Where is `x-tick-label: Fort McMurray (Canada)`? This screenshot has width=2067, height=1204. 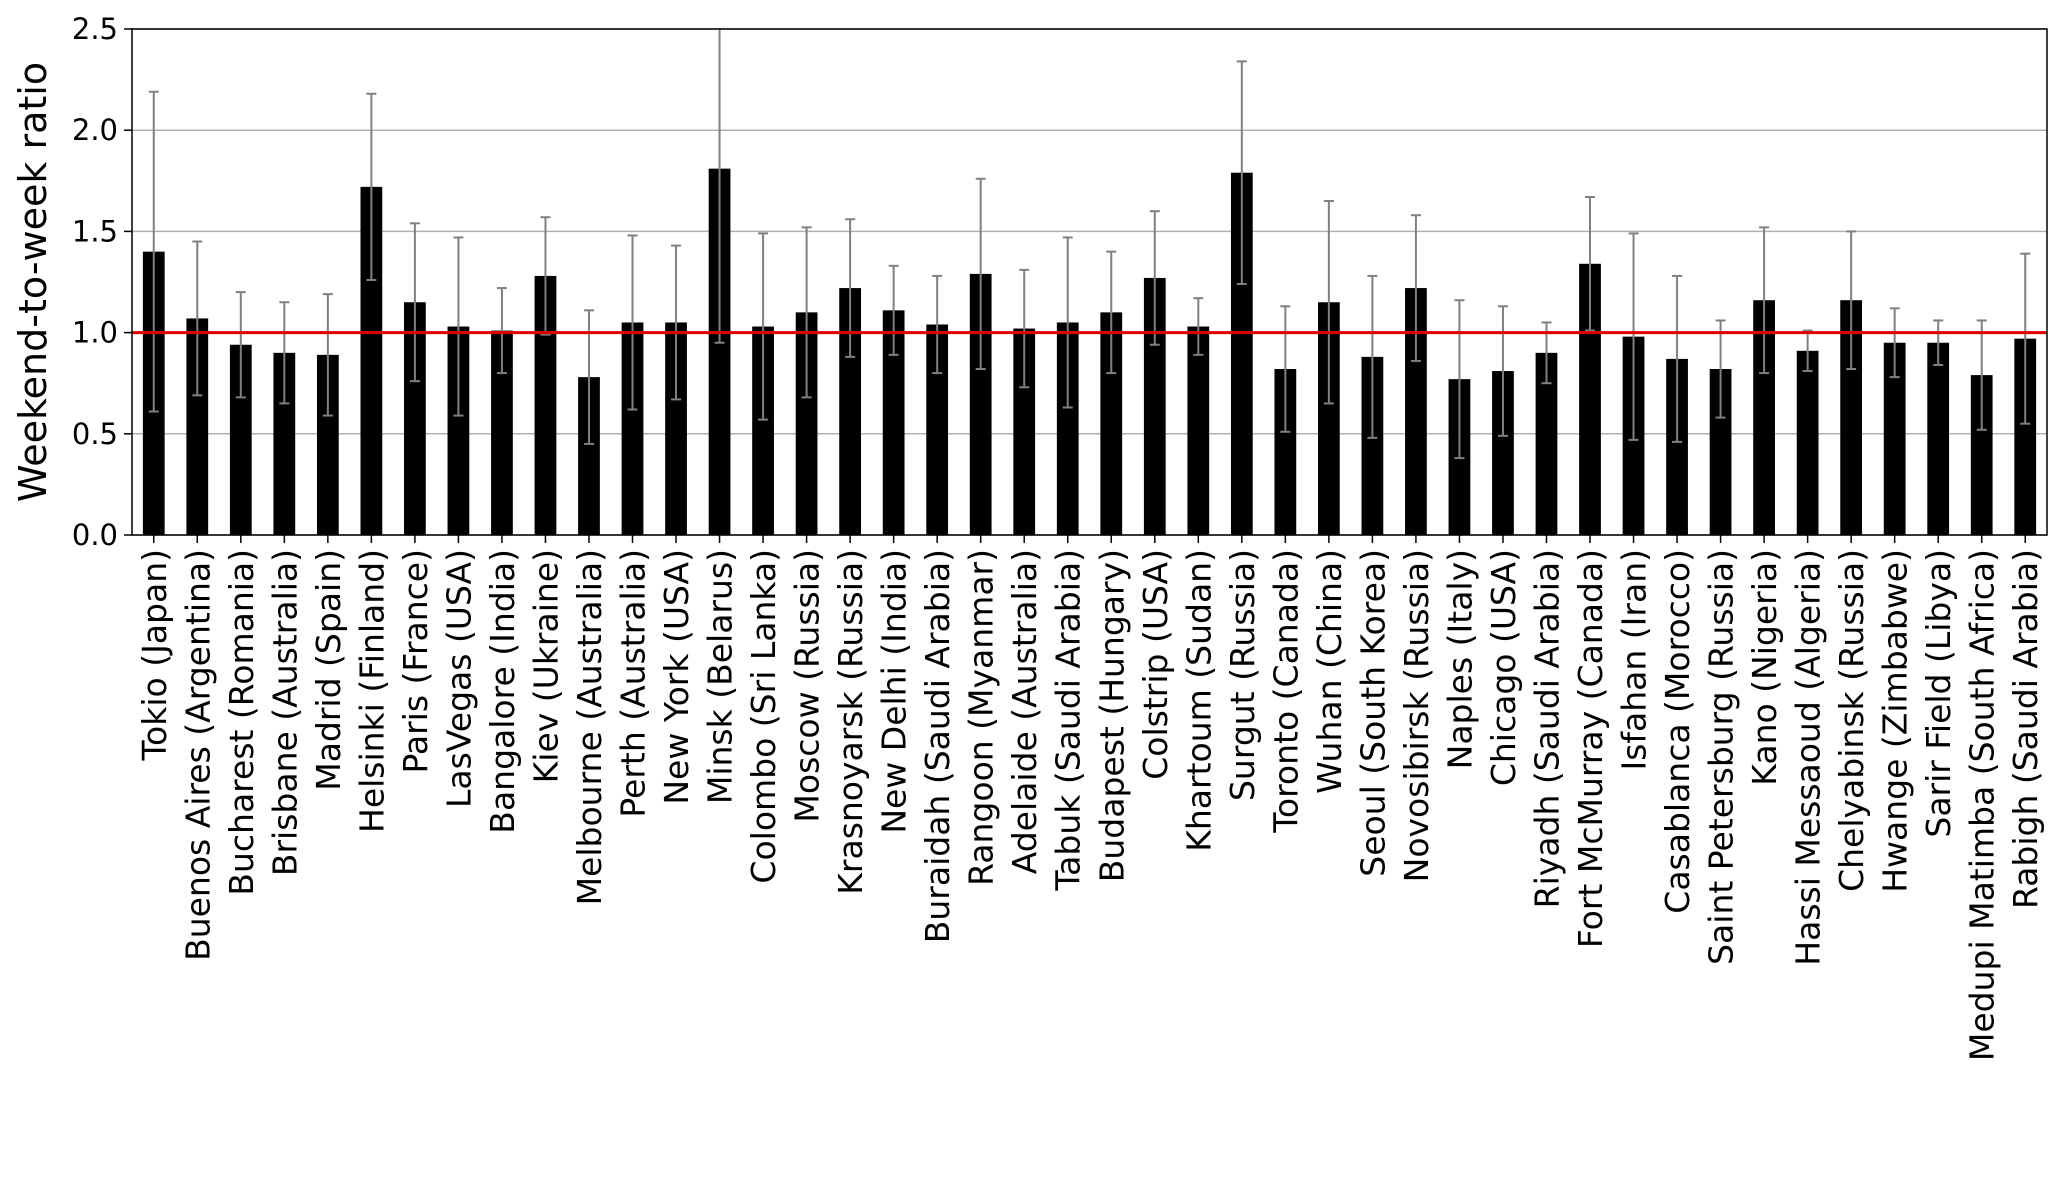
x-tick-label: Fort McMurray (Canada) is located at coordinates (1590, 748).